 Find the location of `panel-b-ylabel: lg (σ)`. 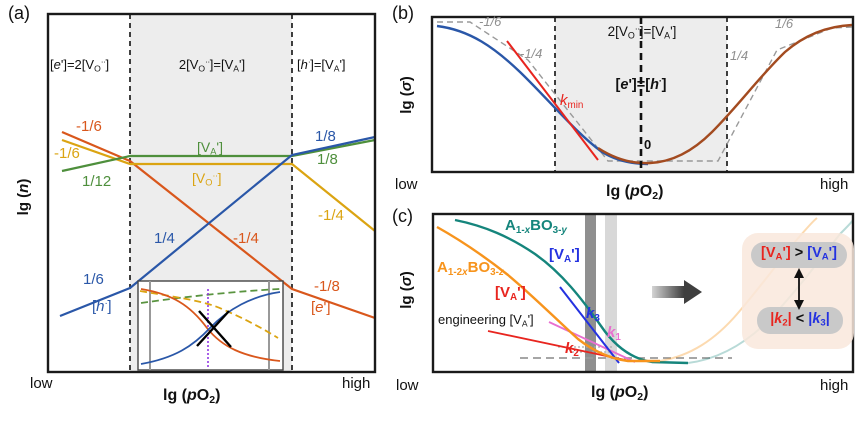

panel-b-ylabel: lg (σ) is located at coordinates (407, 95).